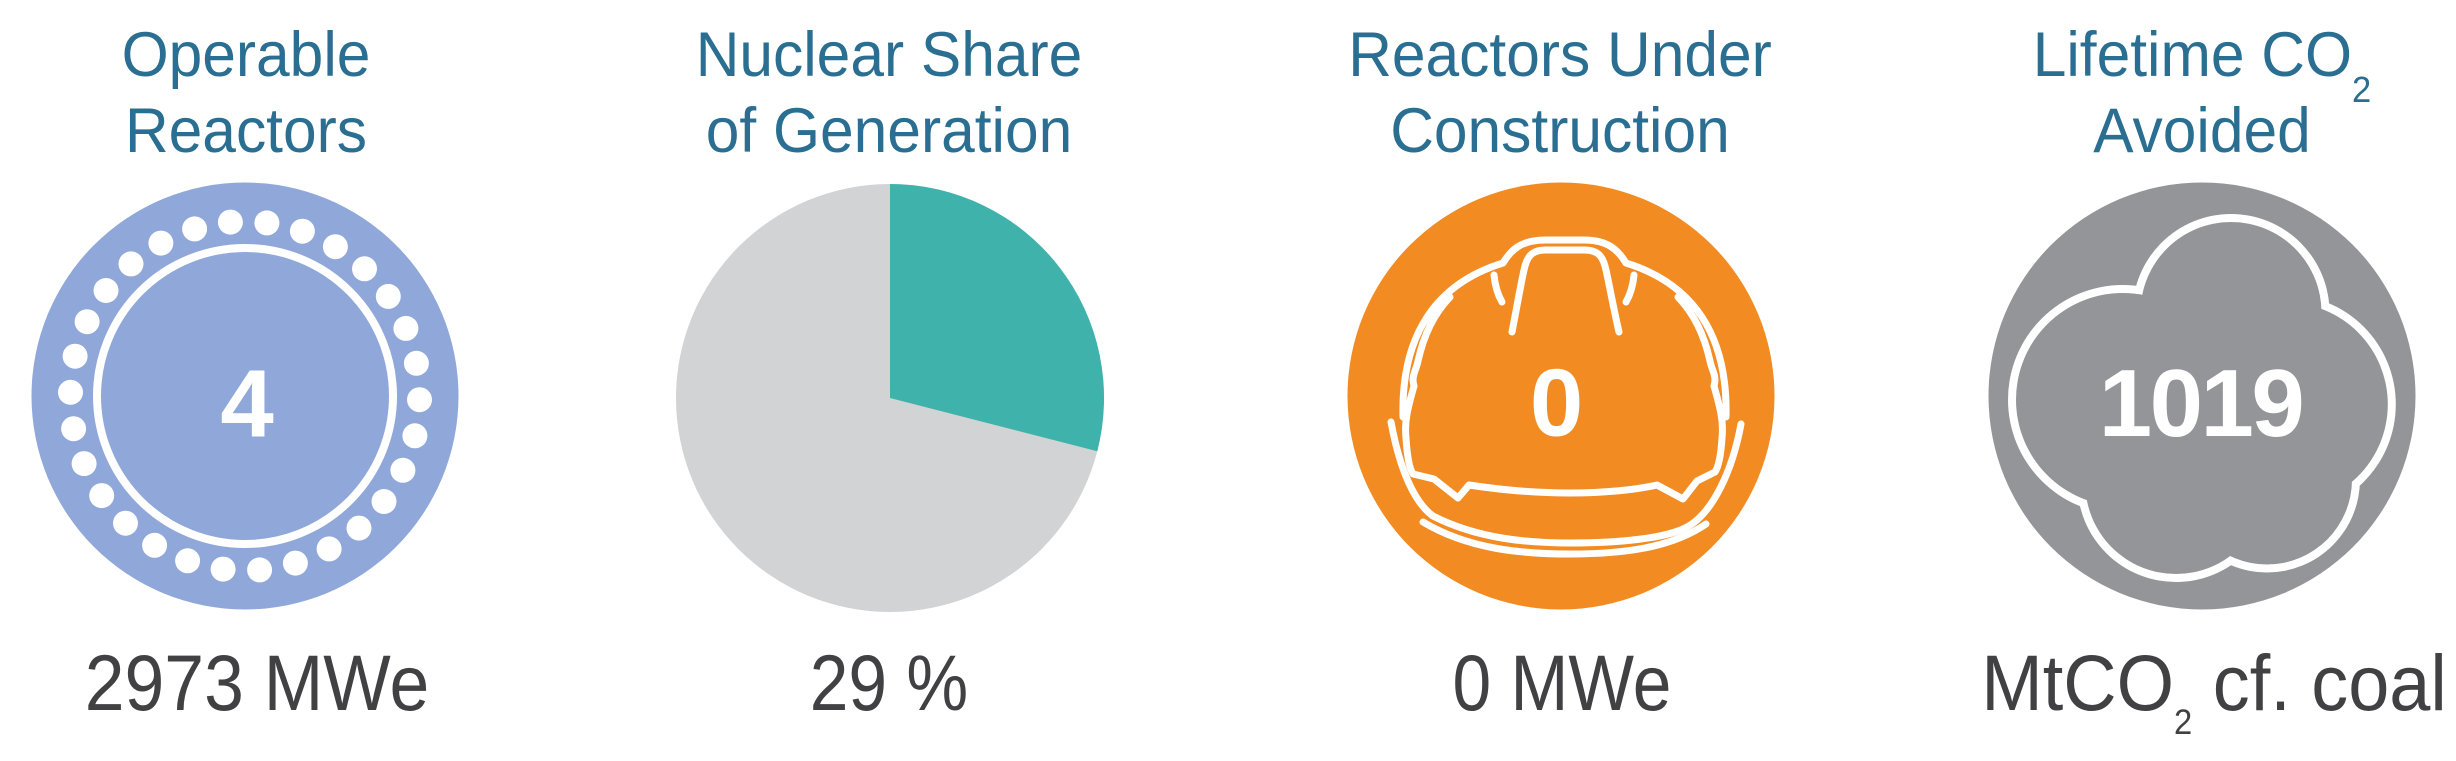 This screenshot has width=2456, height=761. What do you see at coordinates (1556, 403) in the screenshot?
I see `svg-text: 0` at bounding box center [1556, 403].